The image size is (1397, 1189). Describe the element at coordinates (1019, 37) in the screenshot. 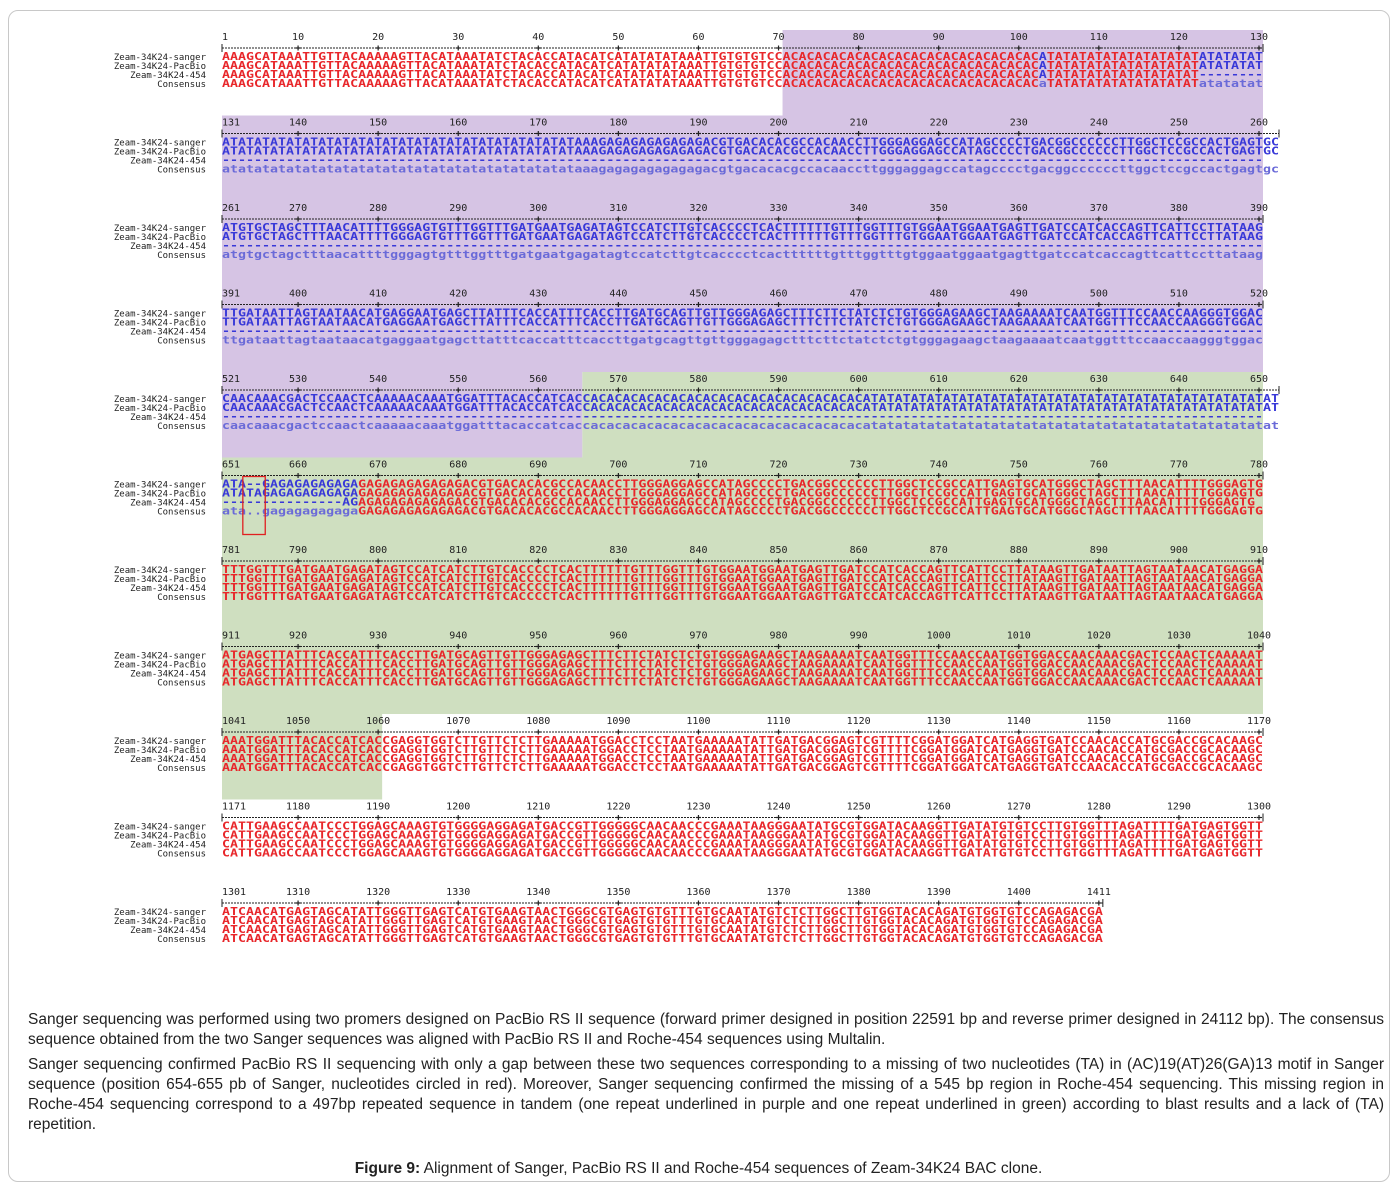

I see `ruler-tick-label: 100` at that location.